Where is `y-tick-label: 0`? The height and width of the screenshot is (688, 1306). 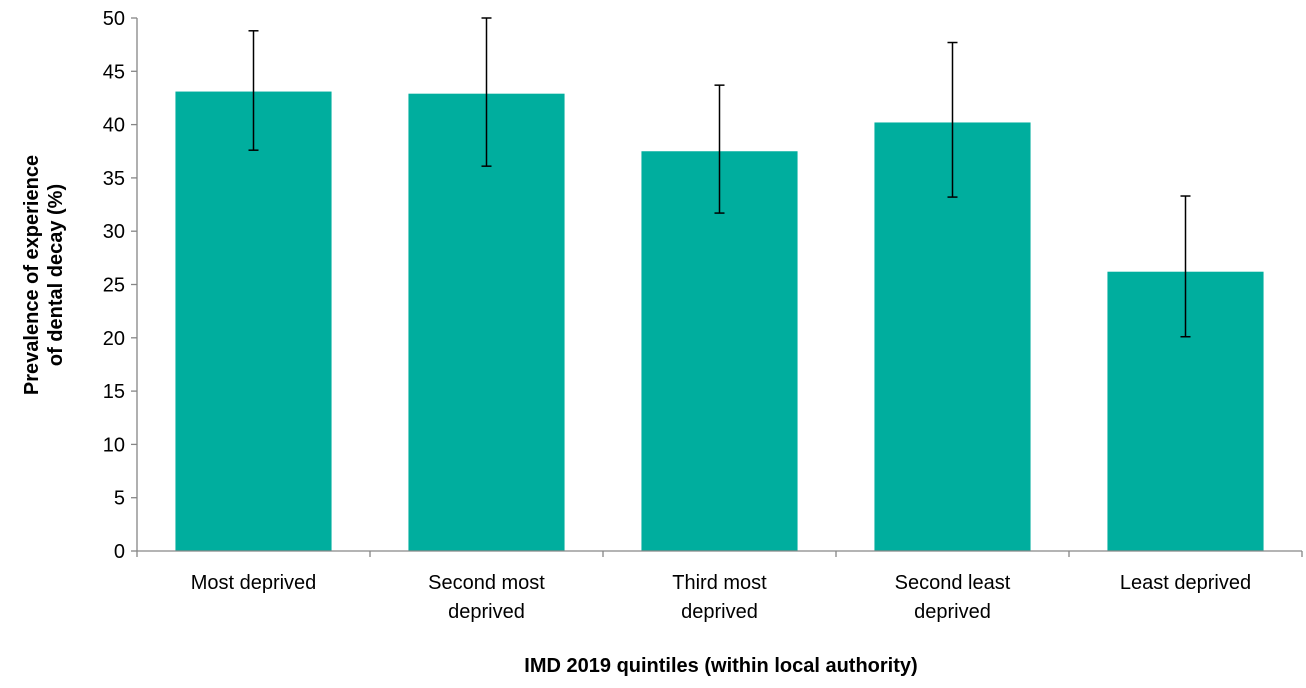 y-tick-label: 0 is located at coordinates (119, 552).